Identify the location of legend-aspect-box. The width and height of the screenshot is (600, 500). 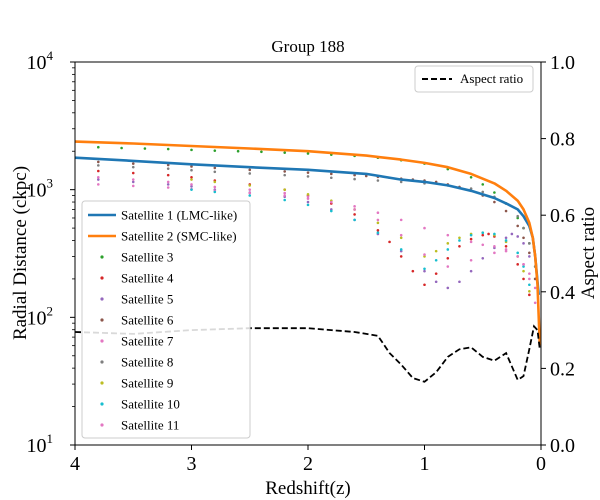
(474, 79).